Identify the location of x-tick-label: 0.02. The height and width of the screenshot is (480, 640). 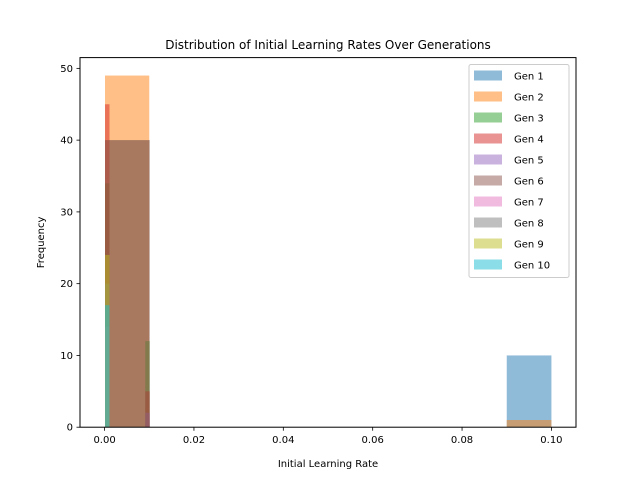
(194, 440).